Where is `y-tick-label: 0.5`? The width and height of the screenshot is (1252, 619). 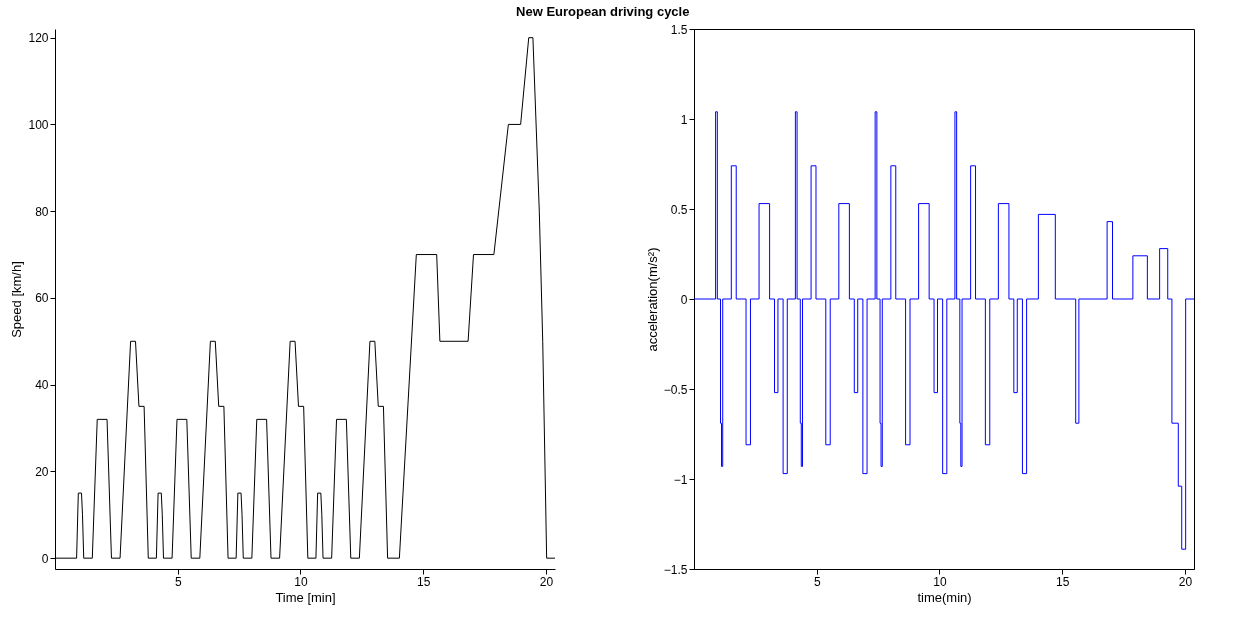
y-tick-label: 0.5 is located at coordinates (679, 209).